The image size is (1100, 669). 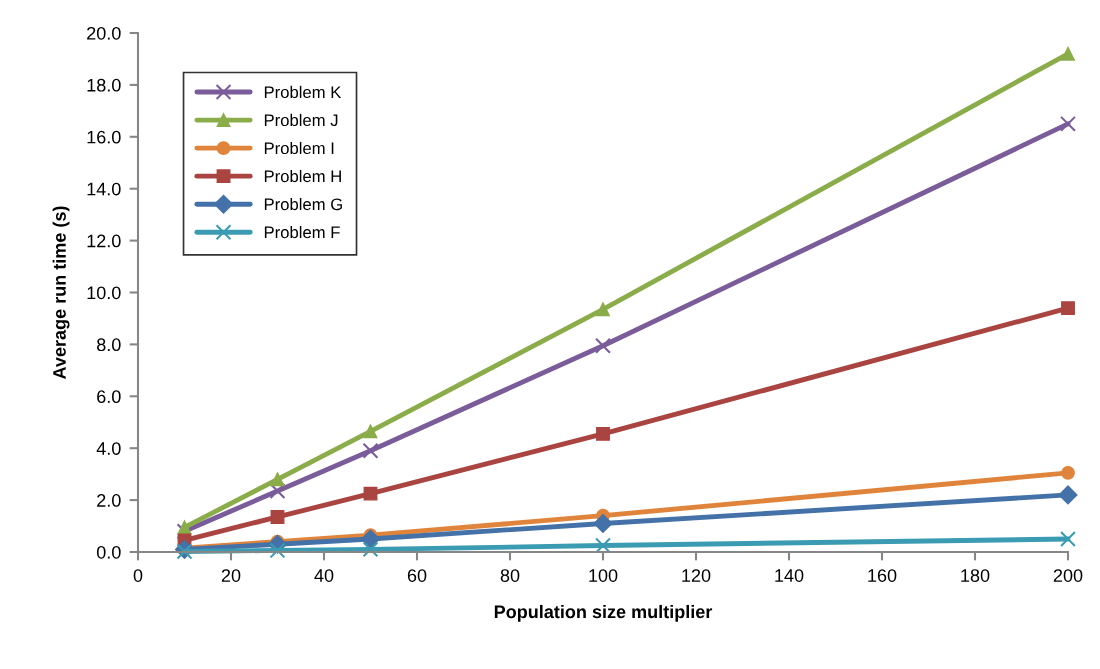 What do you see at coordinates (324, 575) in the screenshot?
I see `x-tick-label: 40` at bounding box center [324, 575].